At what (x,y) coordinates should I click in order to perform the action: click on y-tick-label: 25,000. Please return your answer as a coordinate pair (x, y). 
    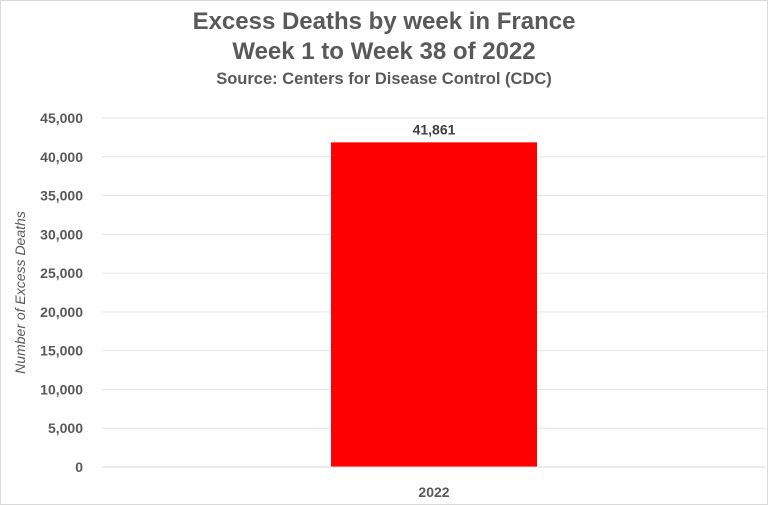
    Looking at the image, I should click on (61, 273).